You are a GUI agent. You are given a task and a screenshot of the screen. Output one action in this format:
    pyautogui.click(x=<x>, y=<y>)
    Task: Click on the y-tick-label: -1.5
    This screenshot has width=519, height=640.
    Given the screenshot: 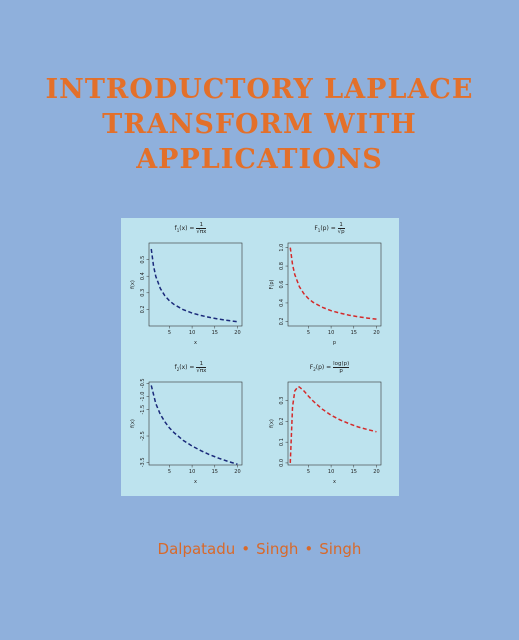 What is the action you would take?
    pyautogui.click(x=143, y=410)
    